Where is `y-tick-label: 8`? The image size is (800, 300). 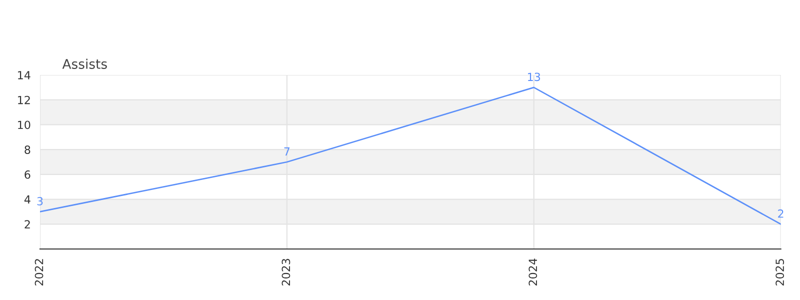 y-tick-label: 8 is located at coordinates (27, 150).